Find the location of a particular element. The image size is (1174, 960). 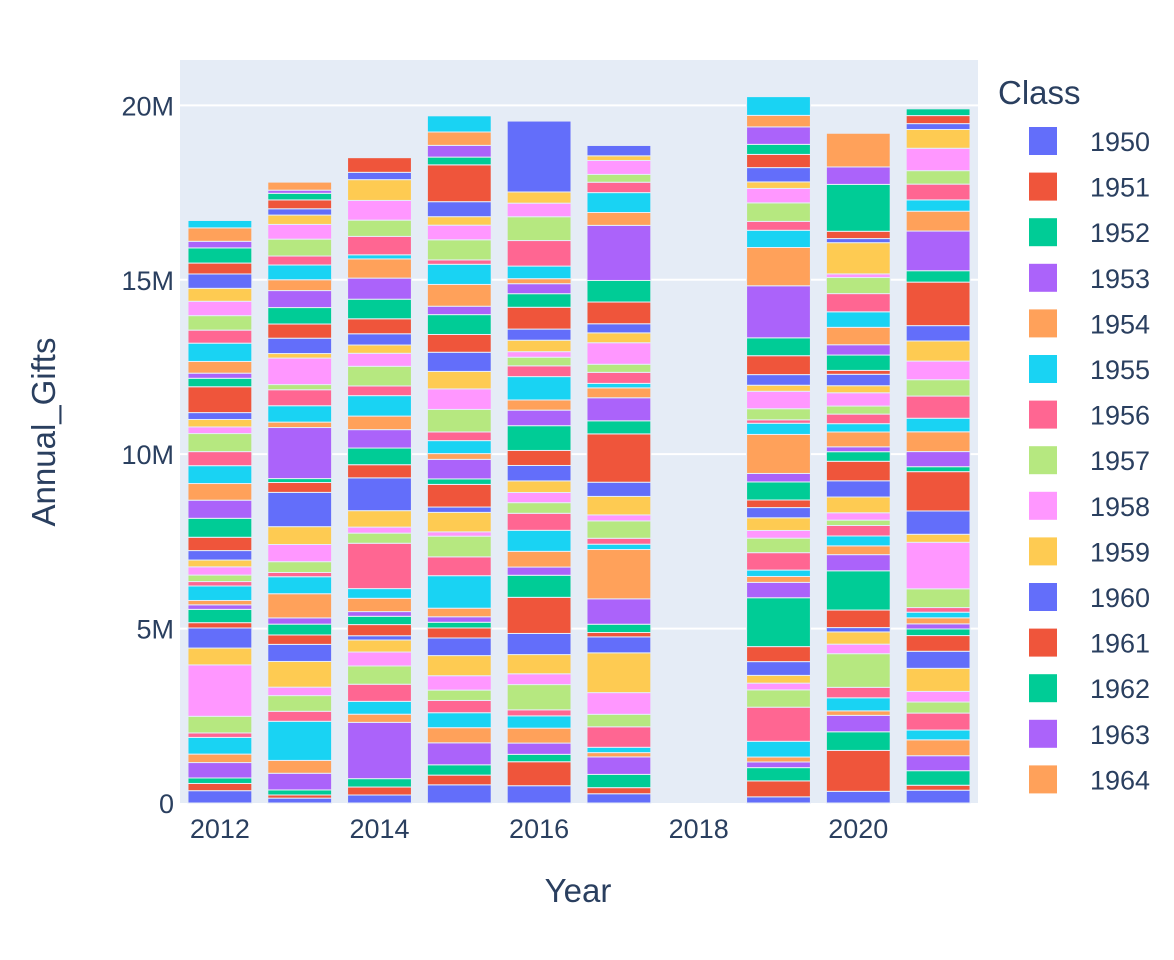

legend-label: 1960 is located at coordinates (1120, 598).